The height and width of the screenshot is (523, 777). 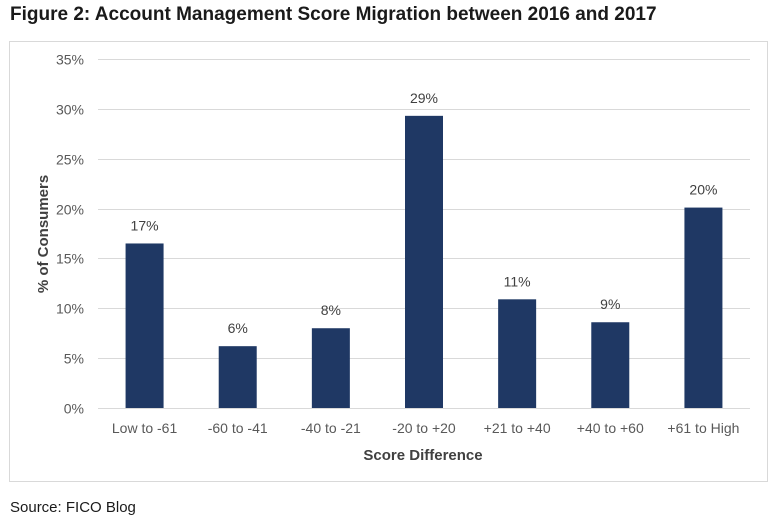 What do you see at coordinates (70, 259) in the screenshot?
I see `y-tick-label: 15%` at bounding box center [70, 259].